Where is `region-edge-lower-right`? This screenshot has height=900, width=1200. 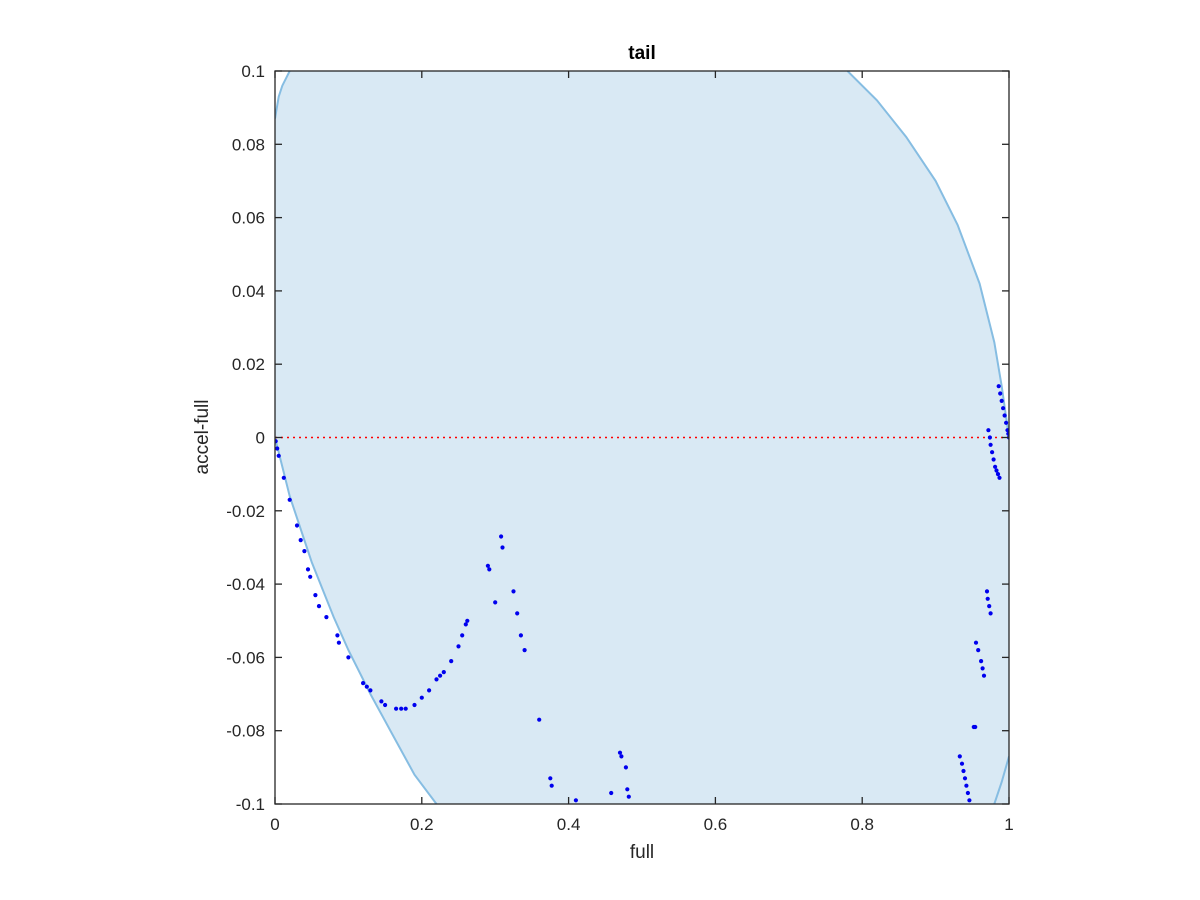
region-edge-lower-right is located at coordinates (1001, 780).